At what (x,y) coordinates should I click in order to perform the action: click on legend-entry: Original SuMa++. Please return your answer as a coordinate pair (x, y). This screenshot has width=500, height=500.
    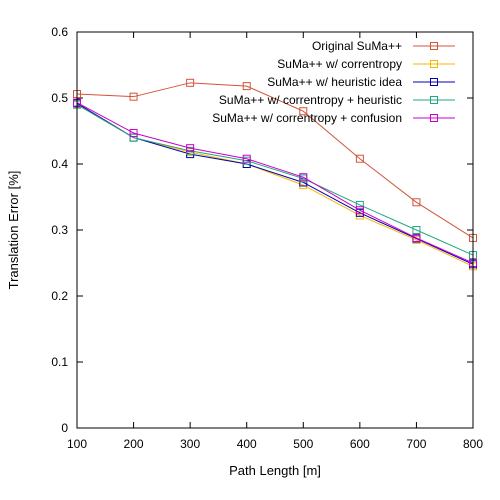
    Looking at the image, I should click on (383, 46).